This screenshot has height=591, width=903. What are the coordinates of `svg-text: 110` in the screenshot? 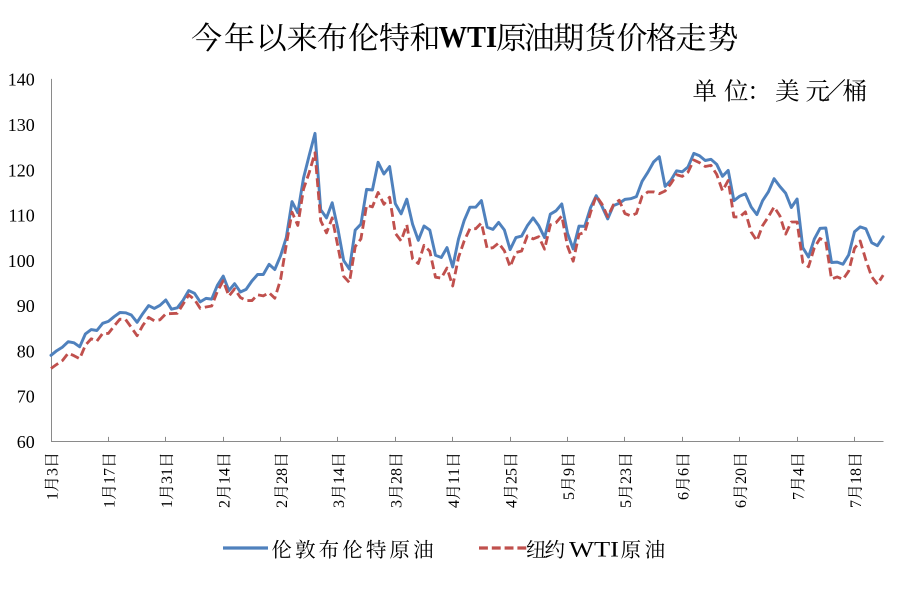 It's located at (21, 216).